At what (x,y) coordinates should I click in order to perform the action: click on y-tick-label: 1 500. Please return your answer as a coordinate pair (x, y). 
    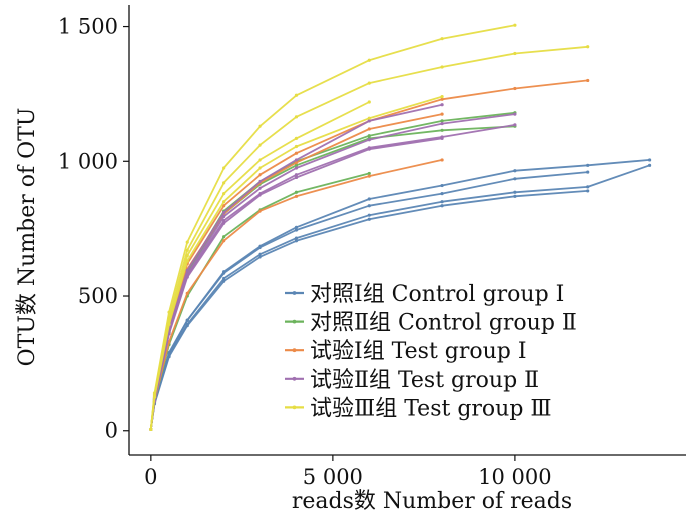
    Looking at the image, I should click on (88, 27).